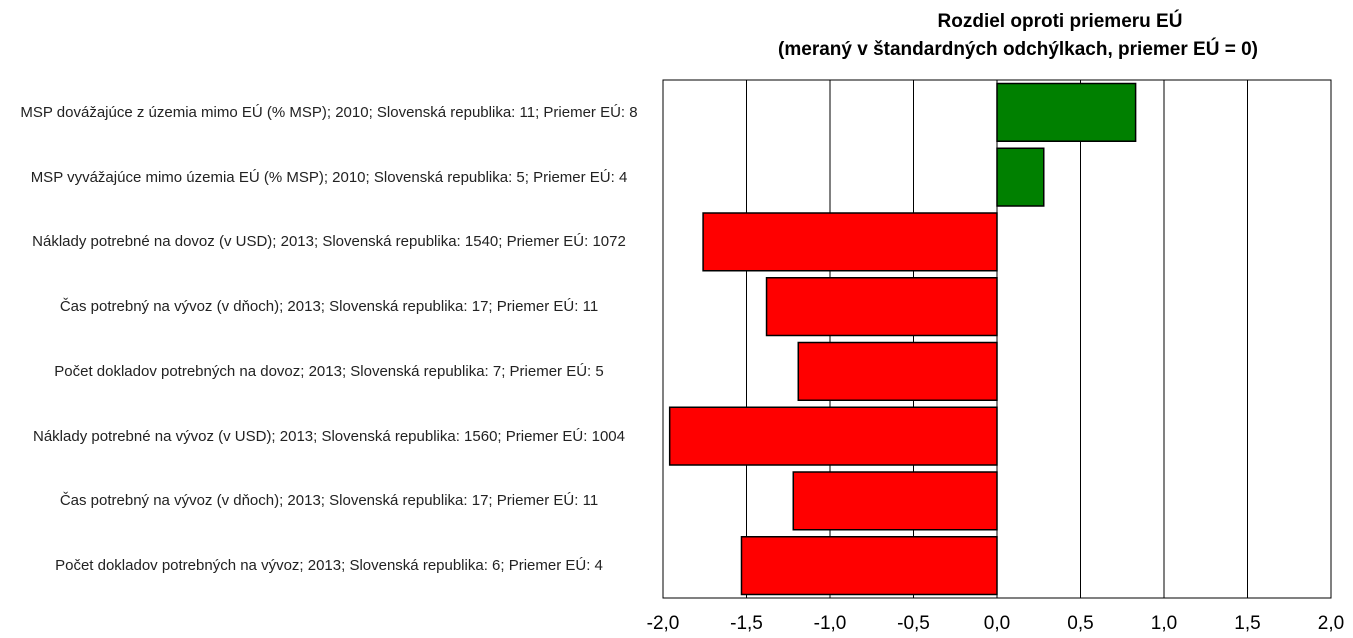 The width and height of the screenshot is (1353, 638). What do you see at coordinates (997, 623) in the screenshot?
I see `x-tick-label: 0,0` at bounding box center [997, 623].